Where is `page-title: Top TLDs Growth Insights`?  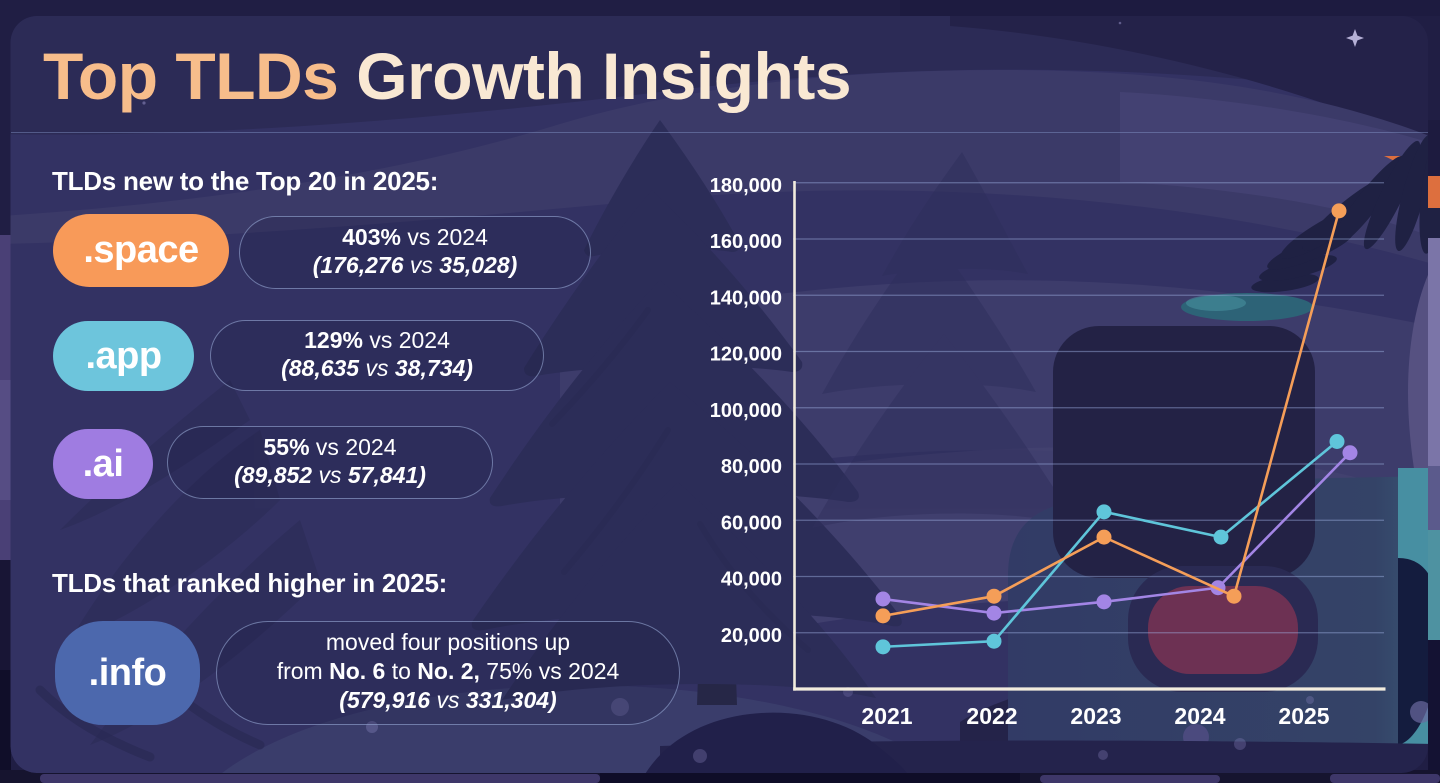 page-title: Top TLDs Growth Insights is located at coordinates (447, 76).